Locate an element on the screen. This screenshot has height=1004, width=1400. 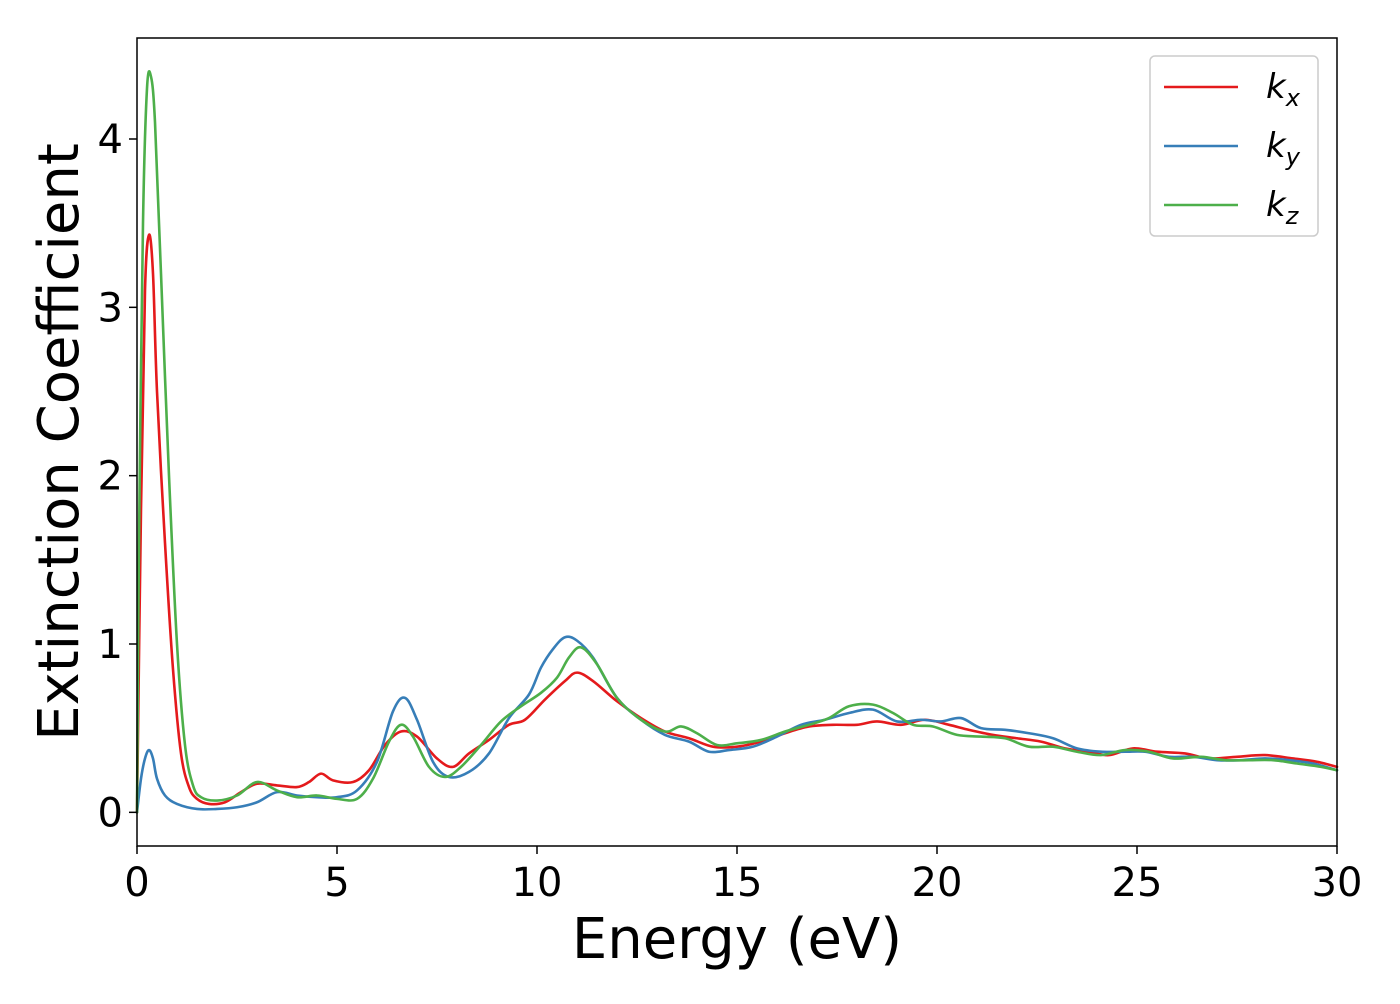
y-tick-label: 1 is located at coordinates (110, 645).